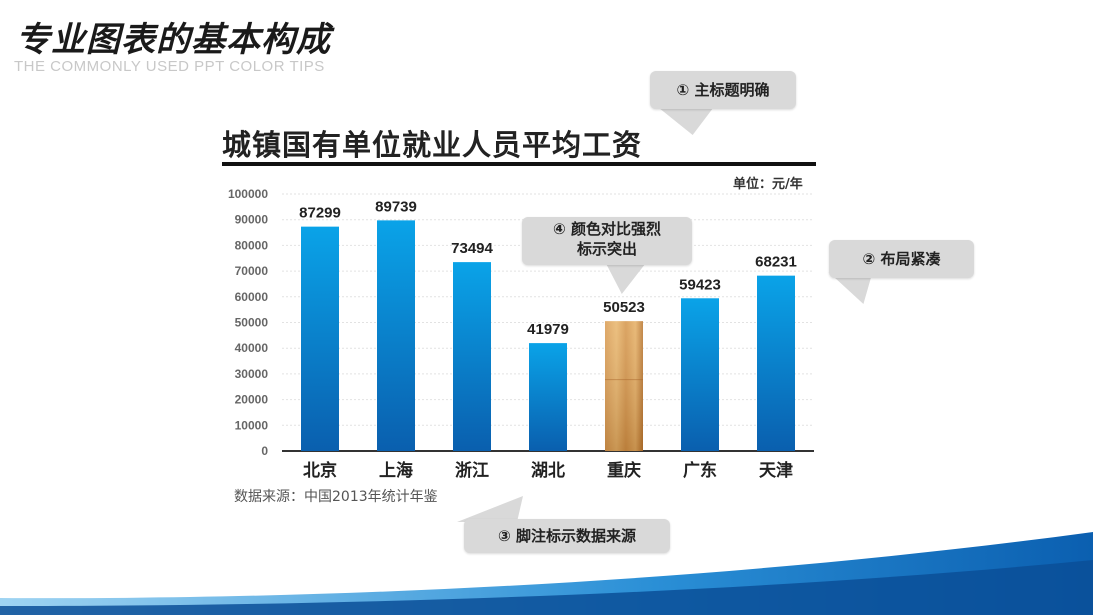 The image size is (1093, 615). What do you see at coordinates (252, 220) in the screenshot?
I see `y-tick-label: 90000` at bounding box center [252, 220].